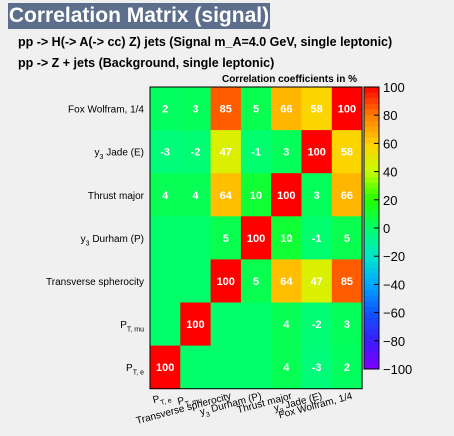  I want to click on colorbar-tick-label: −100, so click(397, 369).